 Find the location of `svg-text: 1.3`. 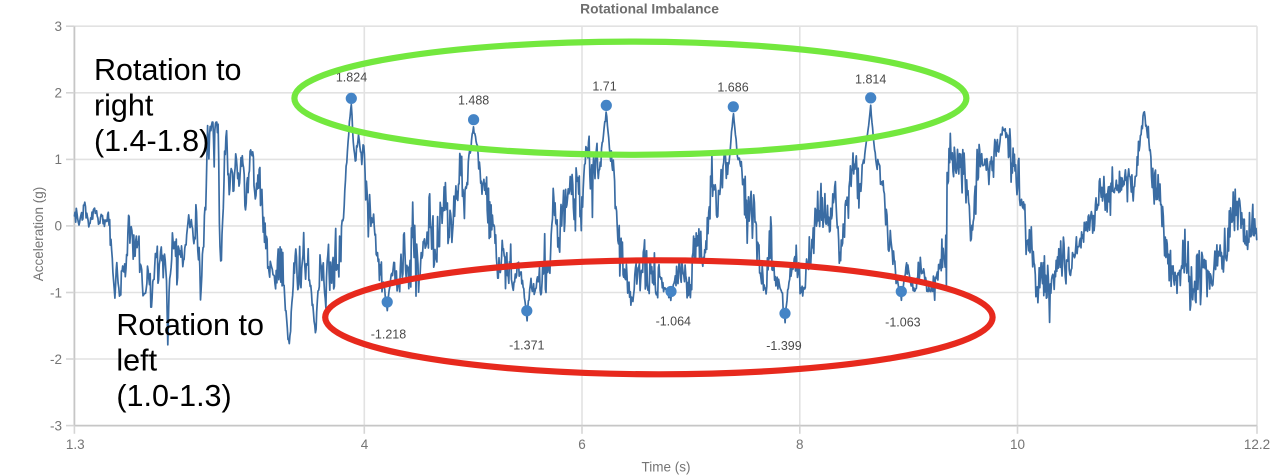

svg-text: 1.3 is located at coordinates (75, 444).